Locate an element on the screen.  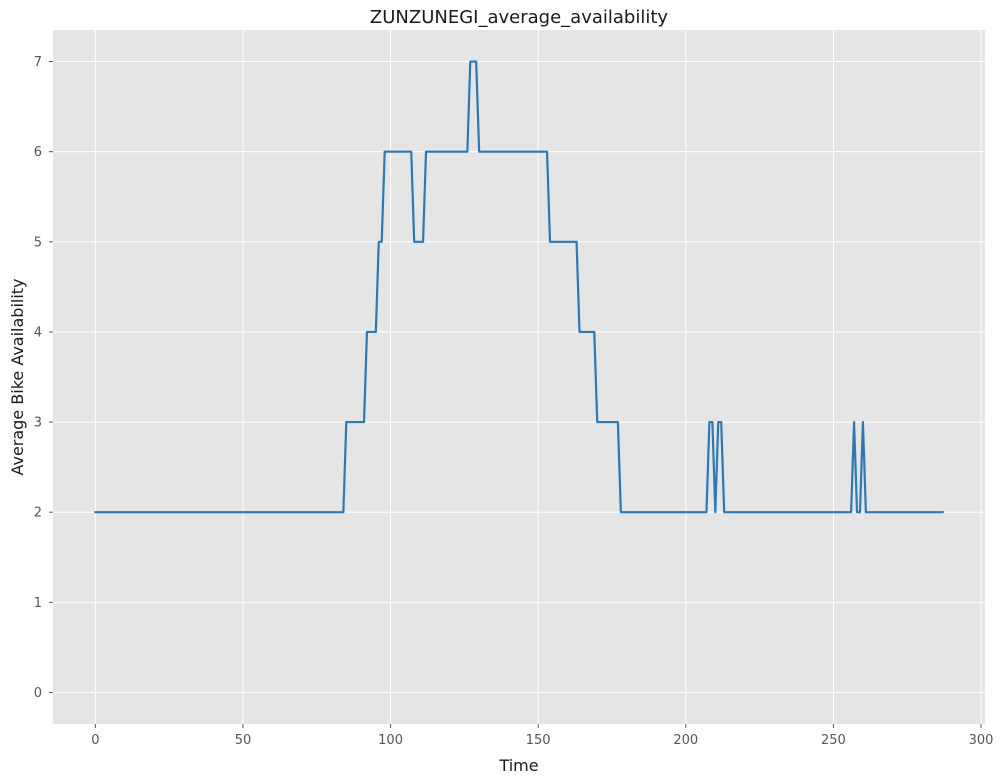
x-axis-label: Time is located at coordinates (518, 765).